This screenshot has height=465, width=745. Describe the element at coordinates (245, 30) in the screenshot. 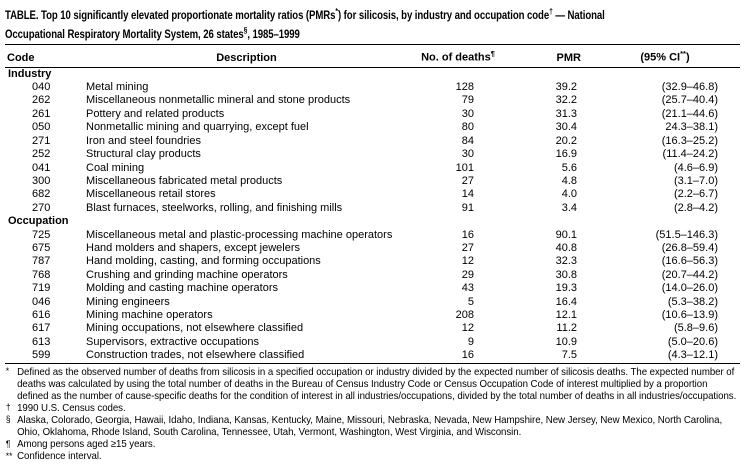

I see `title-footnote-mark: §` at that location.